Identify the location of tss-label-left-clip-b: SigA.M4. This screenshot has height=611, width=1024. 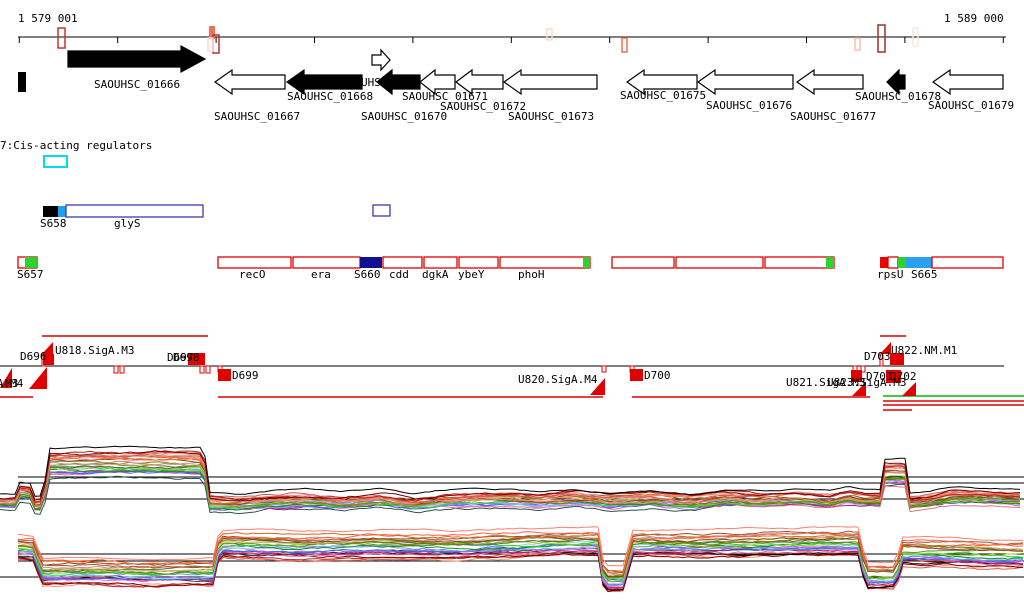
(12, 383).